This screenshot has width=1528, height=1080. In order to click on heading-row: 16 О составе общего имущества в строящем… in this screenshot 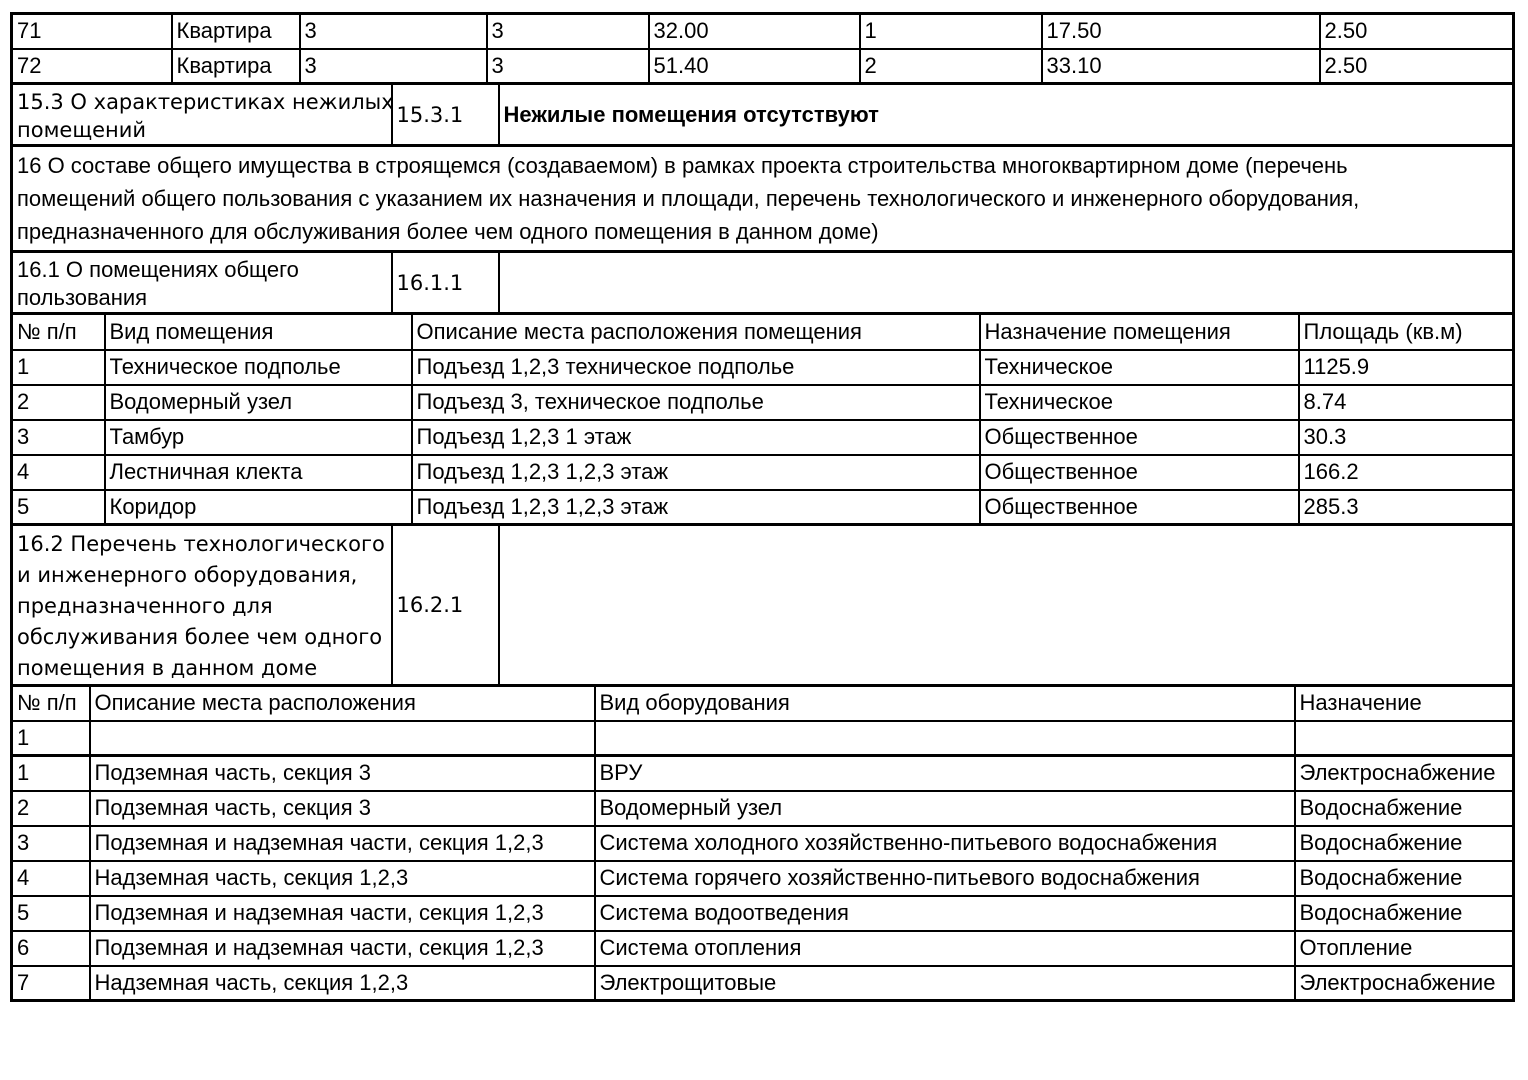, I will do `click(762, 198)`.